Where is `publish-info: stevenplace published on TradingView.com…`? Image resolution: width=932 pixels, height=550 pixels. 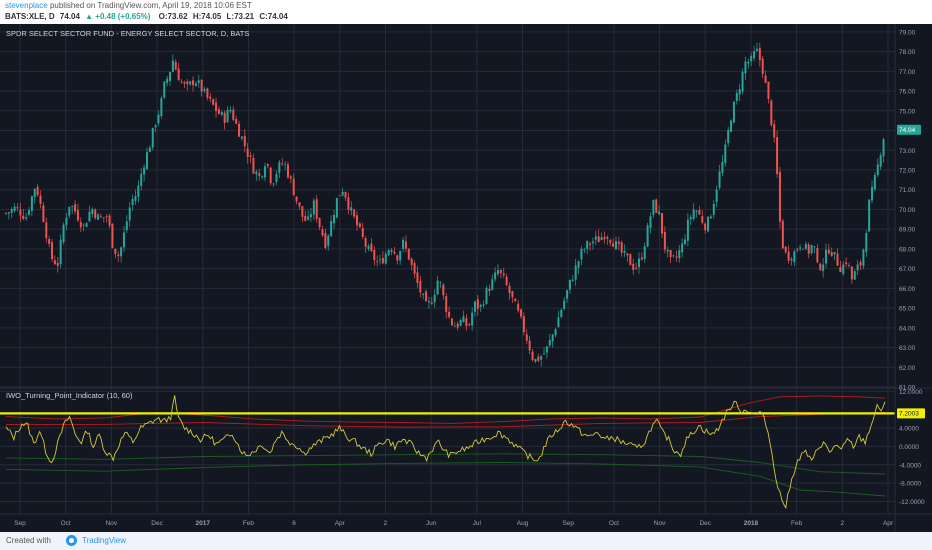 publish-info: stevenplace published on TradingView.com… is located at coordinates (128, 5).